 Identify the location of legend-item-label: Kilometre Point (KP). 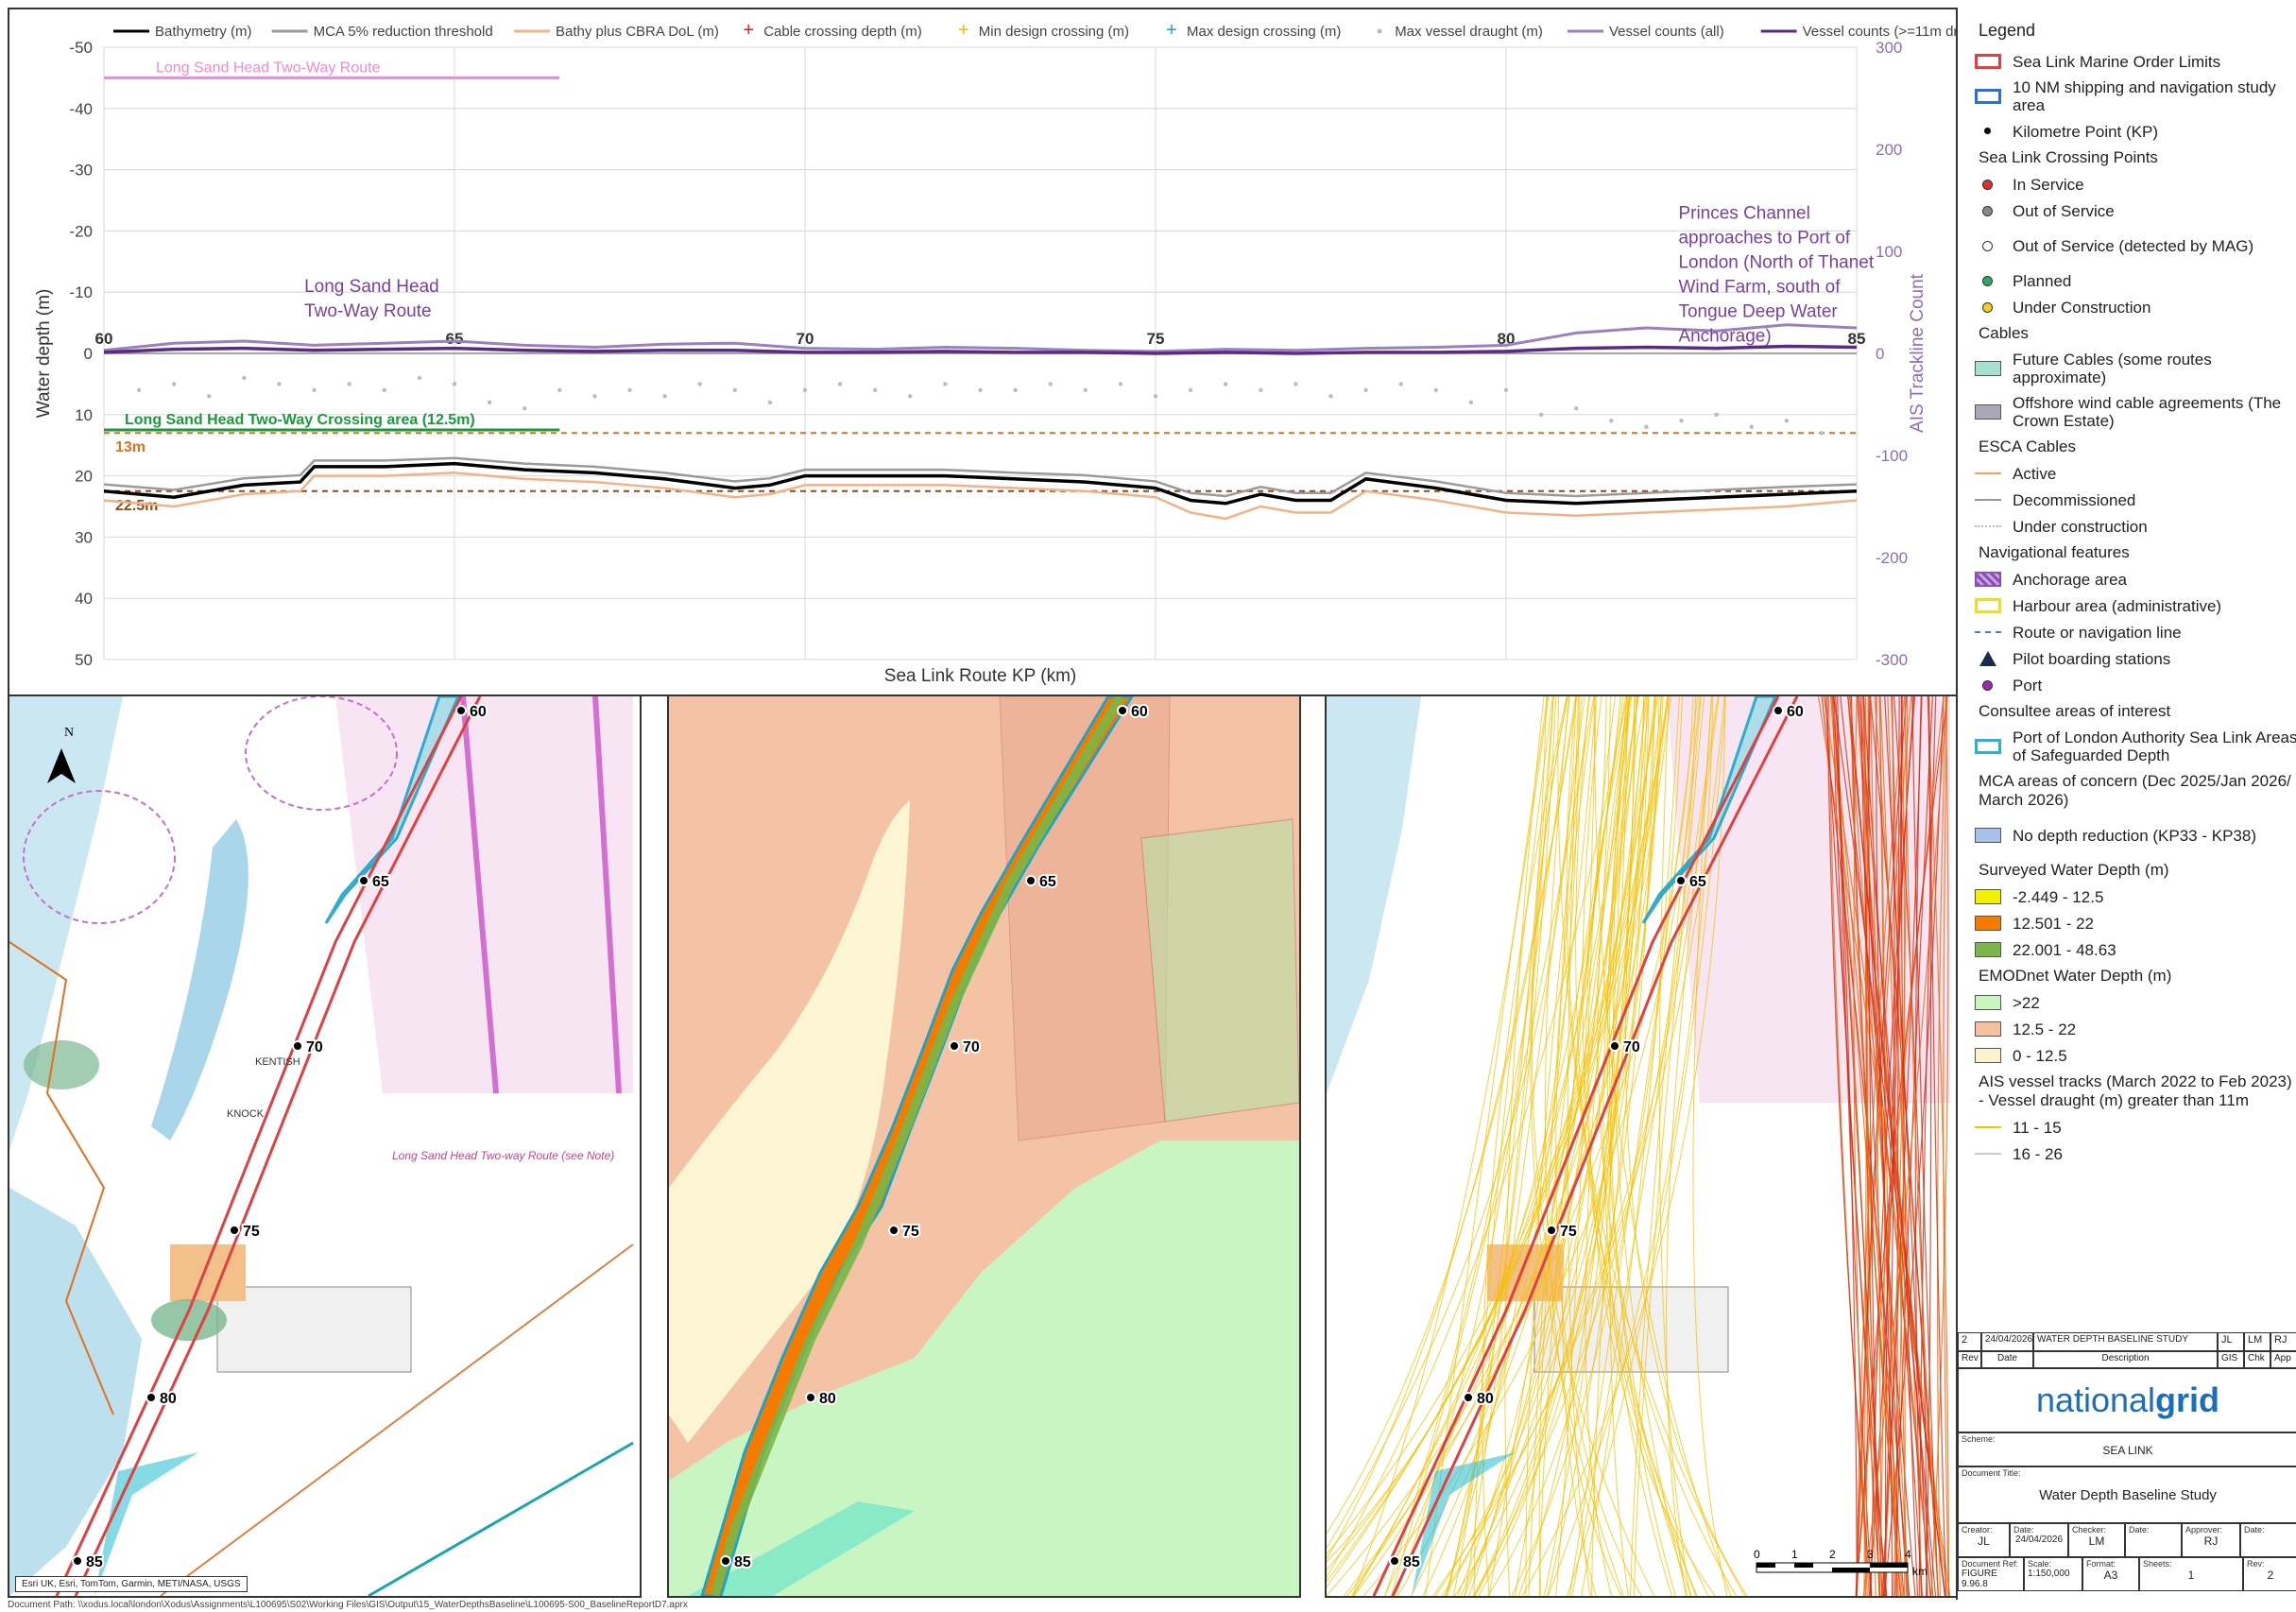
(2085, 131).